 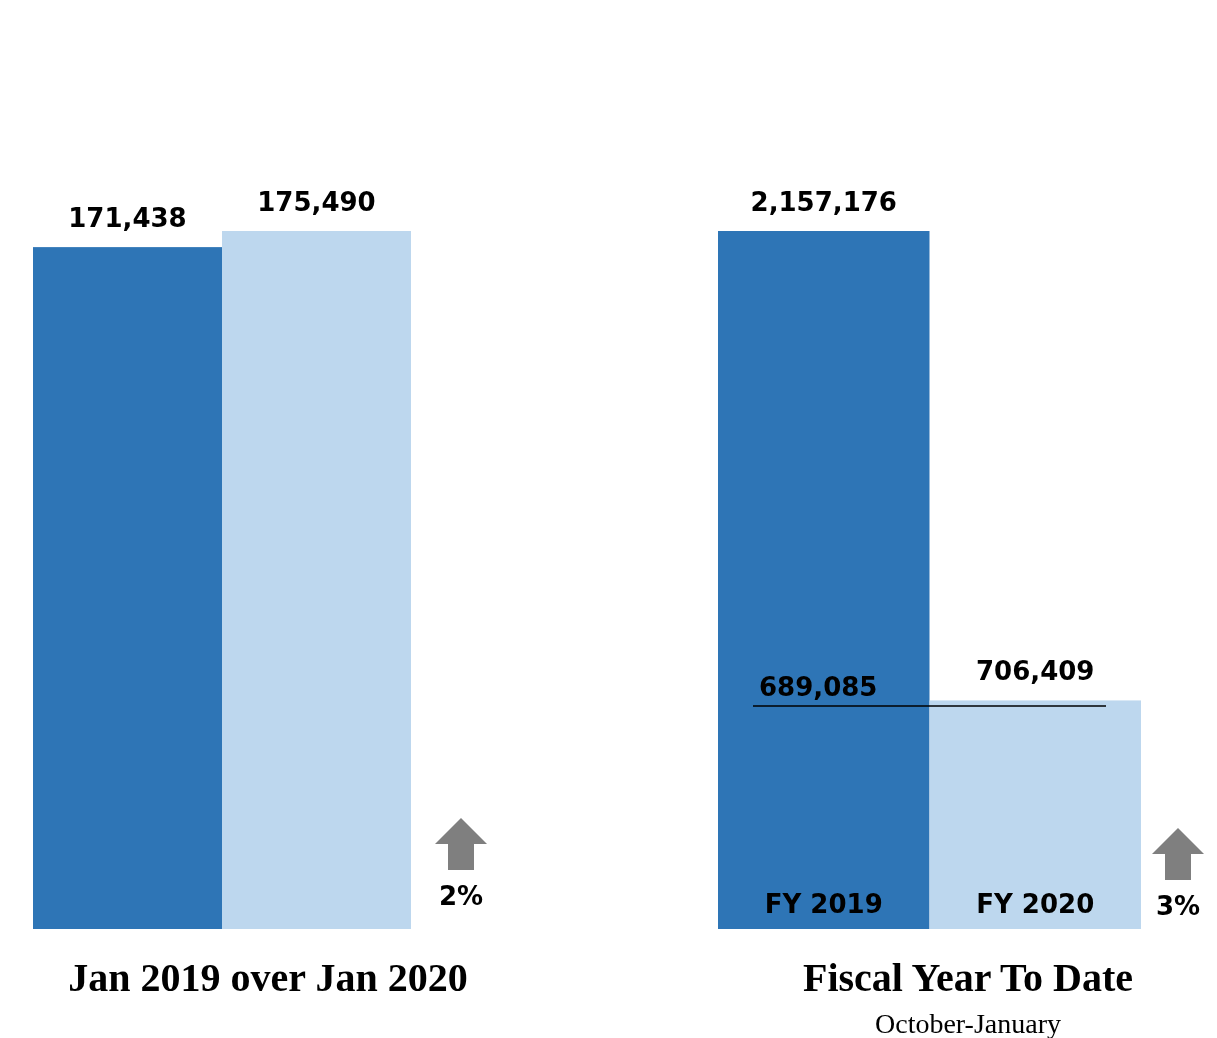 I want to click on data-label: 175,490, so click(x=316, y=202).